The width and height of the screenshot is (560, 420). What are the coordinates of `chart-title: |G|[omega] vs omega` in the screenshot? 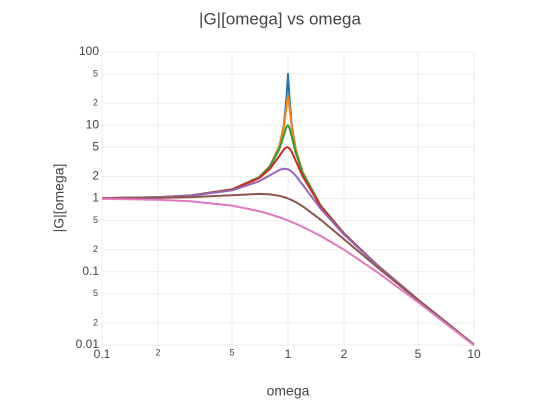 It's located at (280, 18).